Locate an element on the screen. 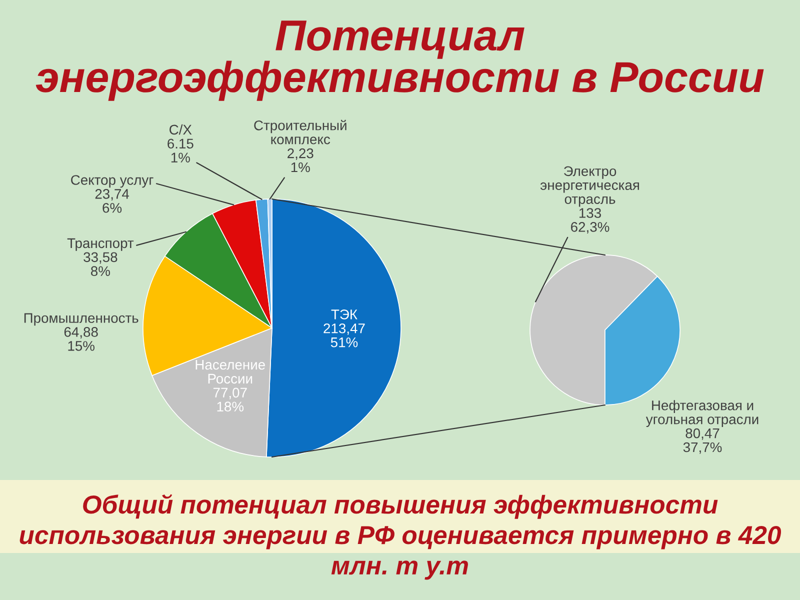 Image resolution: width=800 pixels, height=600 pixels. data-label: 80,47 37,7% is located at coordinates (702, 441).